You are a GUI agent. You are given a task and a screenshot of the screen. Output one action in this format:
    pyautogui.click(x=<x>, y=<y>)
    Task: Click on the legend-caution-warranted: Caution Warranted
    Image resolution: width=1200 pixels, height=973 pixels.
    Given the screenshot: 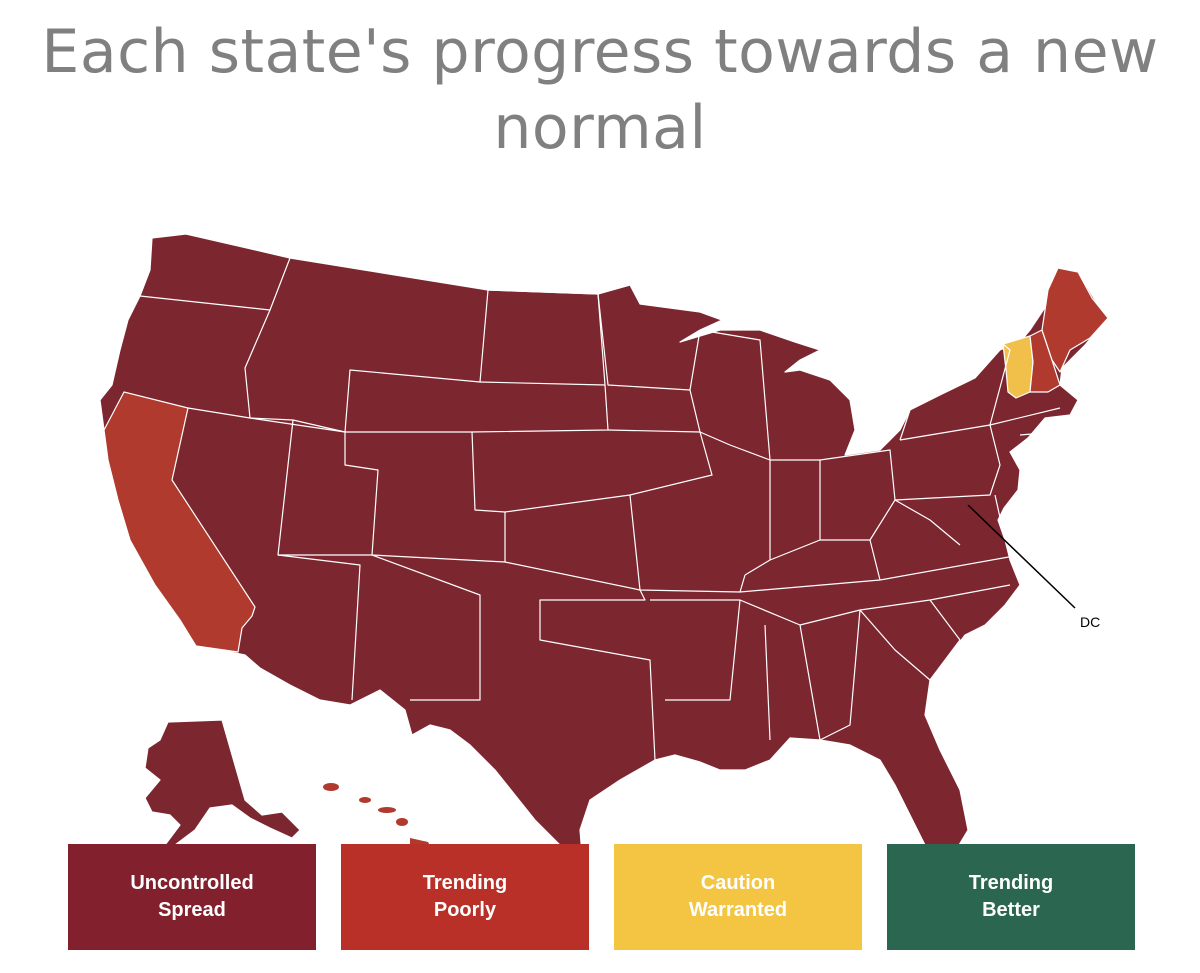 What is the action you would take?
    pyautogui.click(x=738, y=897)
    